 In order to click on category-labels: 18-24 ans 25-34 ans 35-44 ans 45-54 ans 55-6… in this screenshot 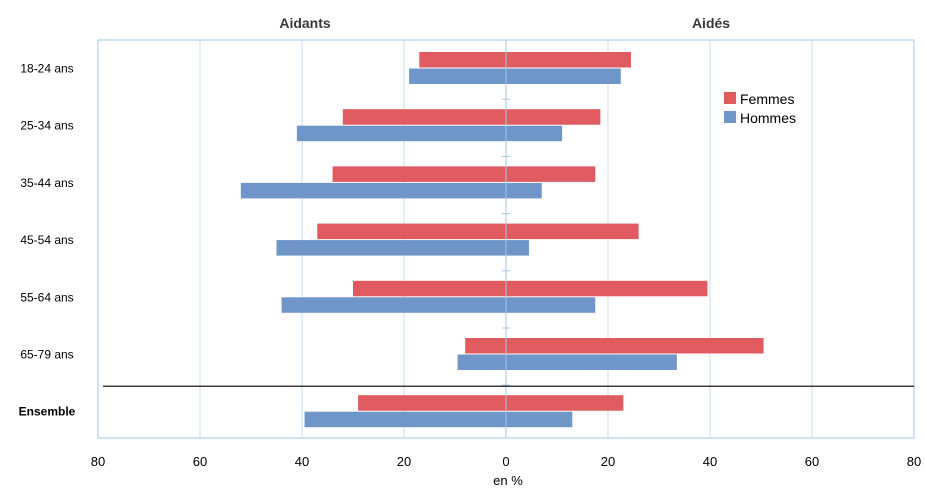, I will do `click(47, 240)`.